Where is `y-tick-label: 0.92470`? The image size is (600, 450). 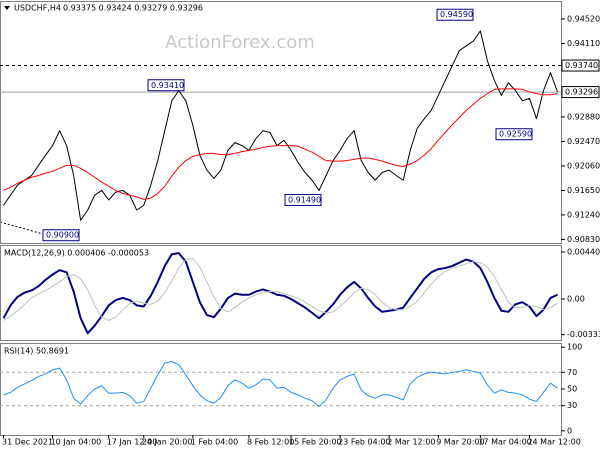
y-tick-label: 0.92470 is located at coordinates (583, 141).